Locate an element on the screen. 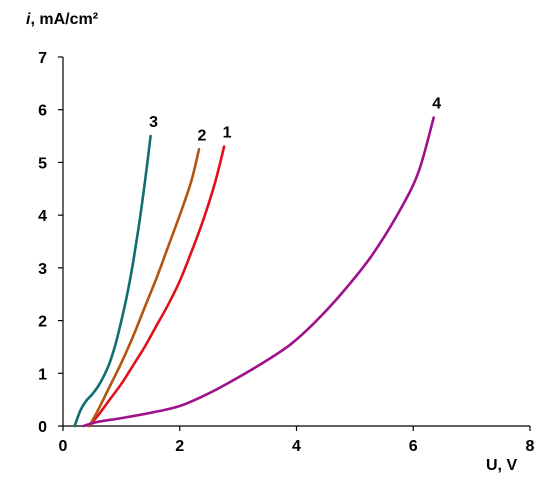 The width and height of the screenshot is (550, 484). series-label-4: 4 is located at coordinates (436, 104).